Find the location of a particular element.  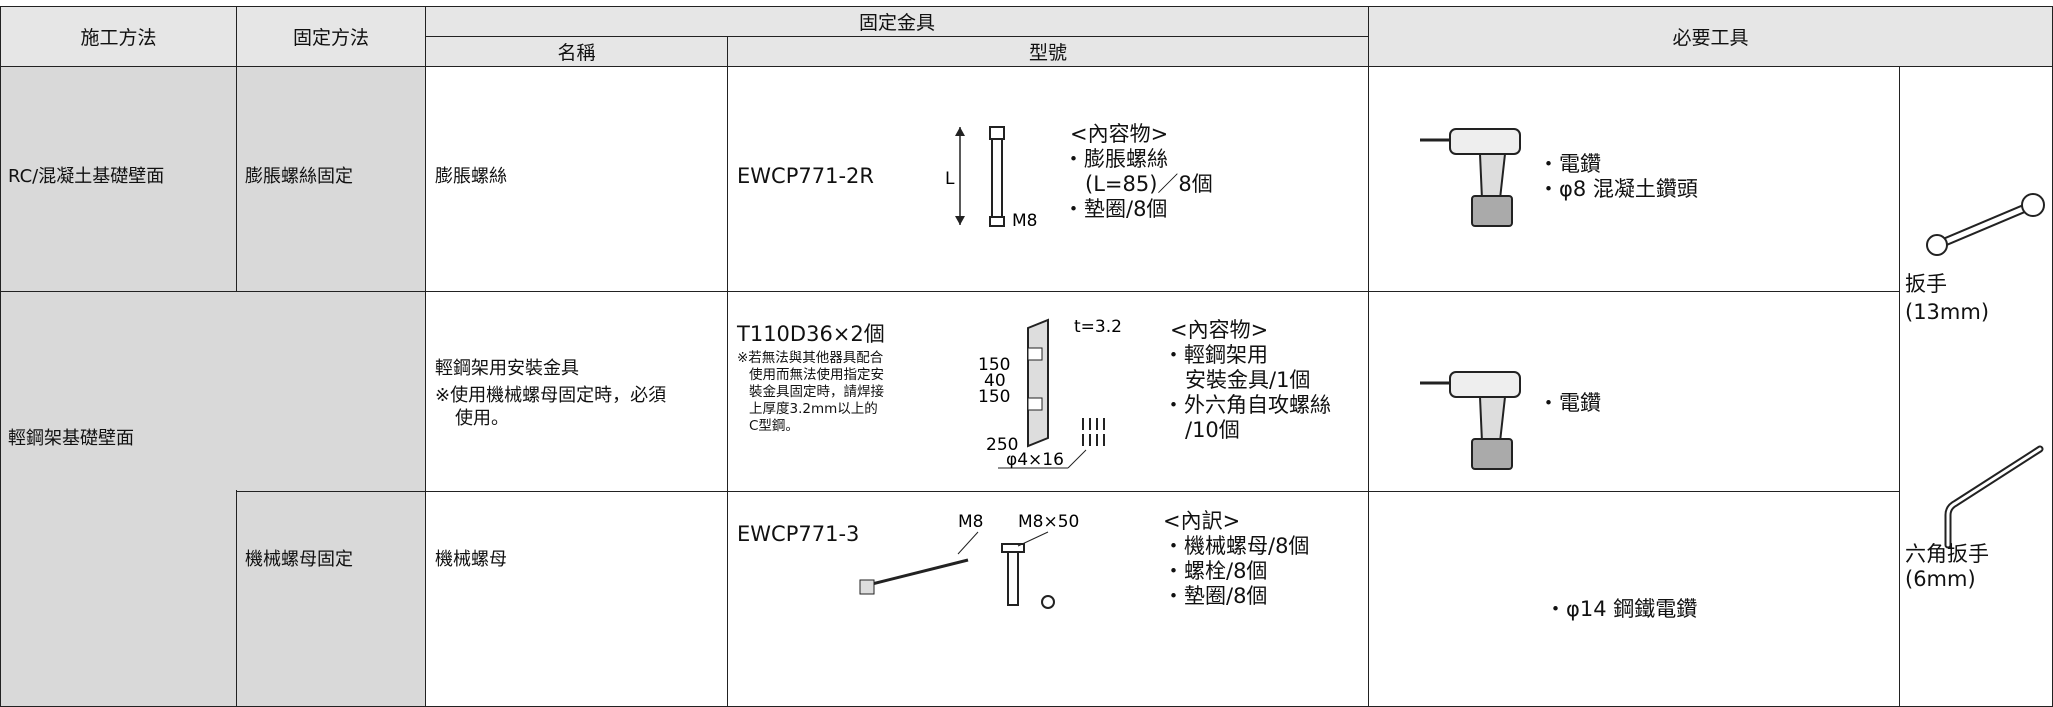

diagram-label: 40 is located at coordinates (995, 381).